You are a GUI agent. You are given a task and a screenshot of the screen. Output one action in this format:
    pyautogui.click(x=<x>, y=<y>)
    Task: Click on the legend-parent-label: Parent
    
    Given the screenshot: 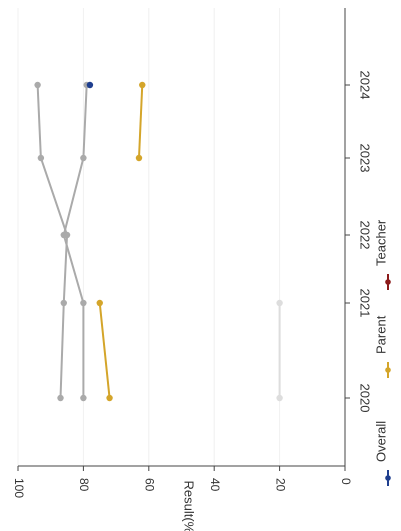 What is the action you would take?
    pyautogui.click(x=380, y=334)
    